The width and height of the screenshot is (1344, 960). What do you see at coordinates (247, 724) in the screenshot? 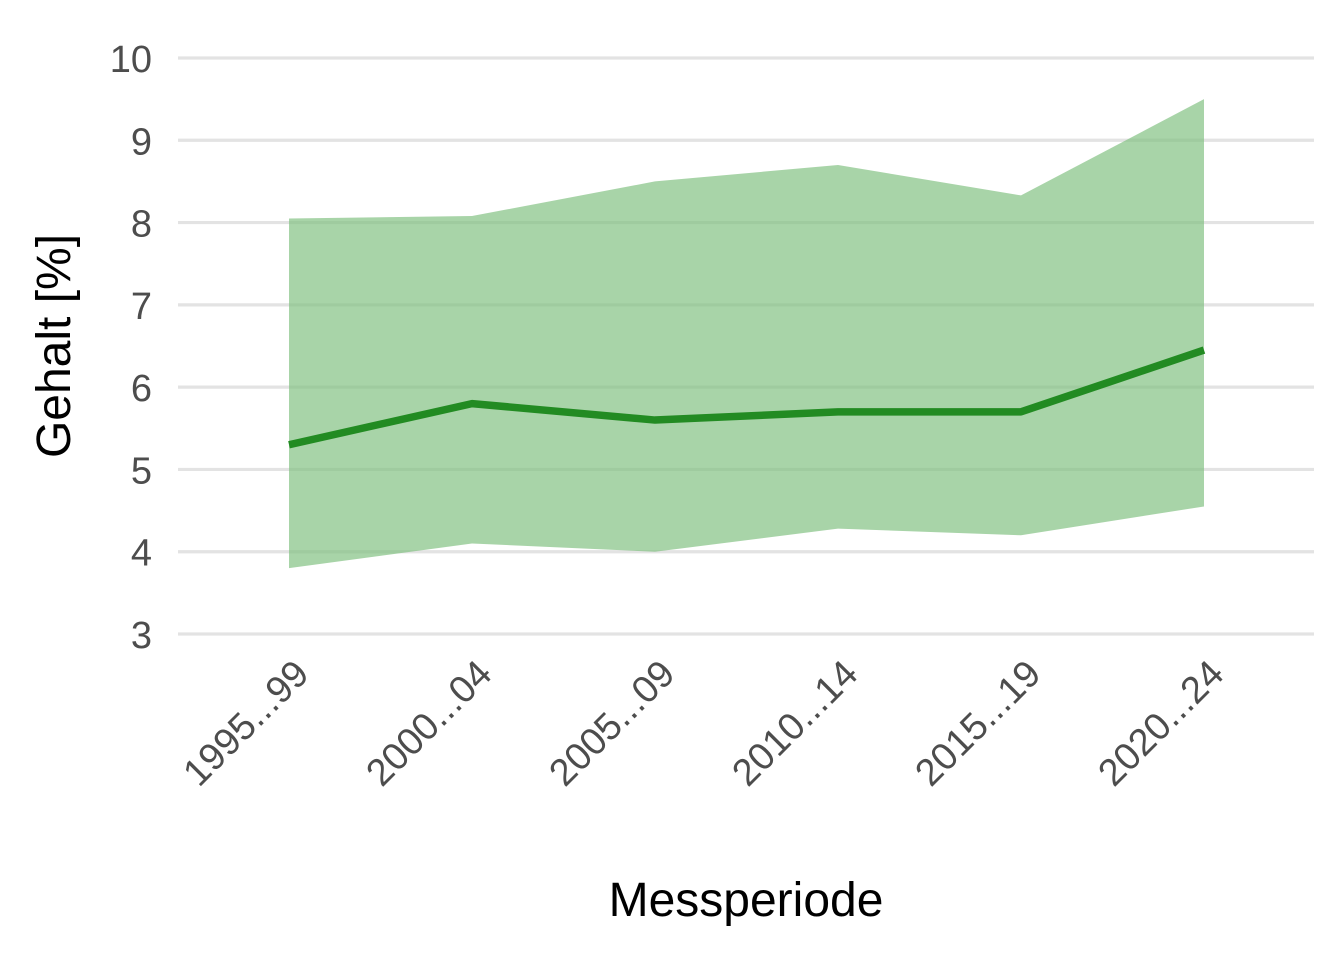
I see `x-tick-label: 1995...99` at bounding box center [247, 724].